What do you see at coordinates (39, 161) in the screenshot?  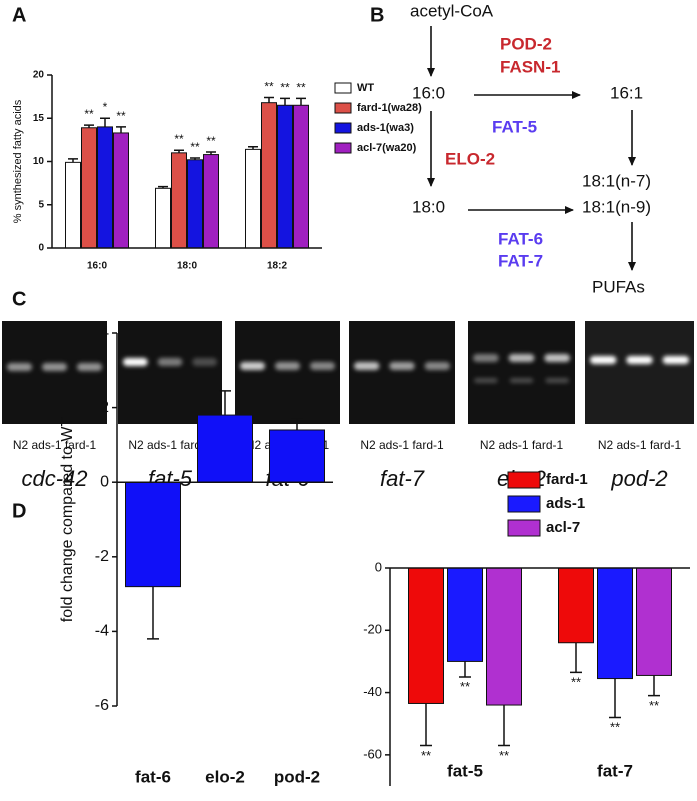 I see `y-tick-label: 10` at bounding box center [39, 161].